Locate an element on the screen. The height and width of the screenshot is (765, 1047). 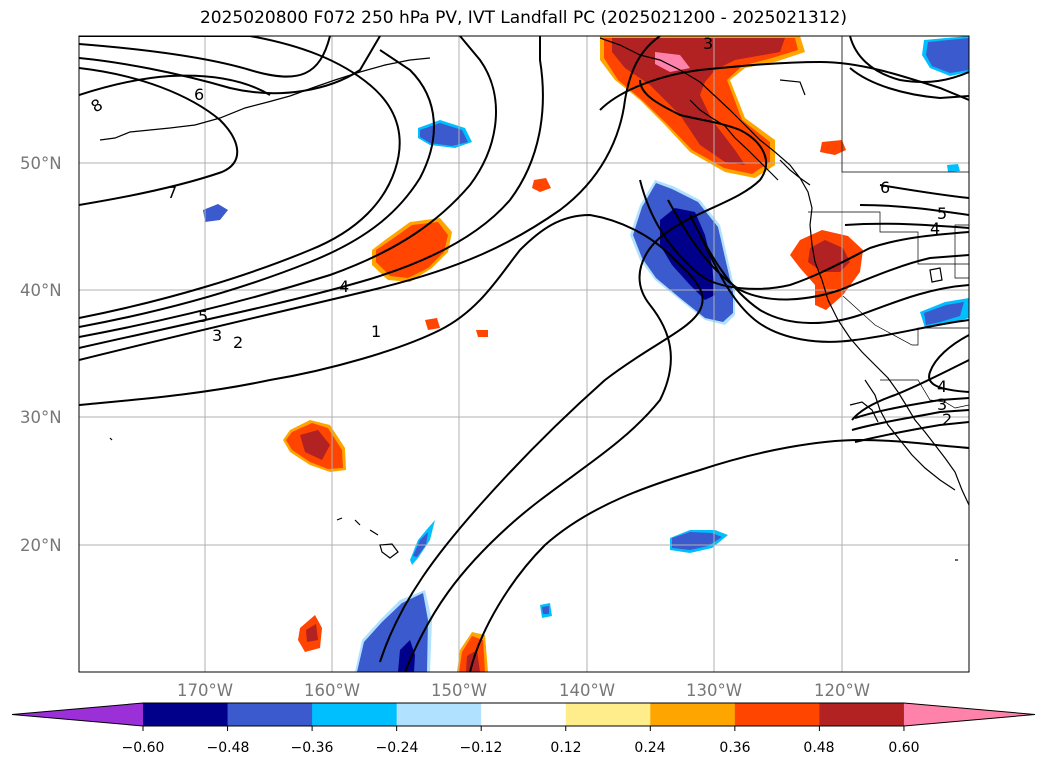
colorbar-extend-left is located at coordinates (77, 714).